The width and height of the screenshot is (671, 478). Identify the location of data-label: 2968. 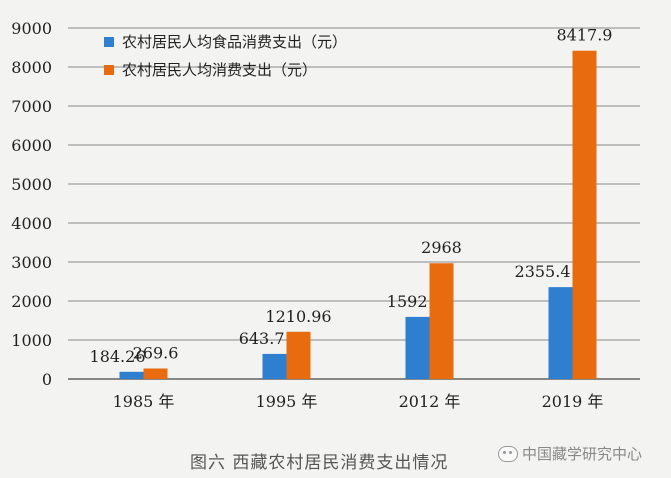
(441, 247).